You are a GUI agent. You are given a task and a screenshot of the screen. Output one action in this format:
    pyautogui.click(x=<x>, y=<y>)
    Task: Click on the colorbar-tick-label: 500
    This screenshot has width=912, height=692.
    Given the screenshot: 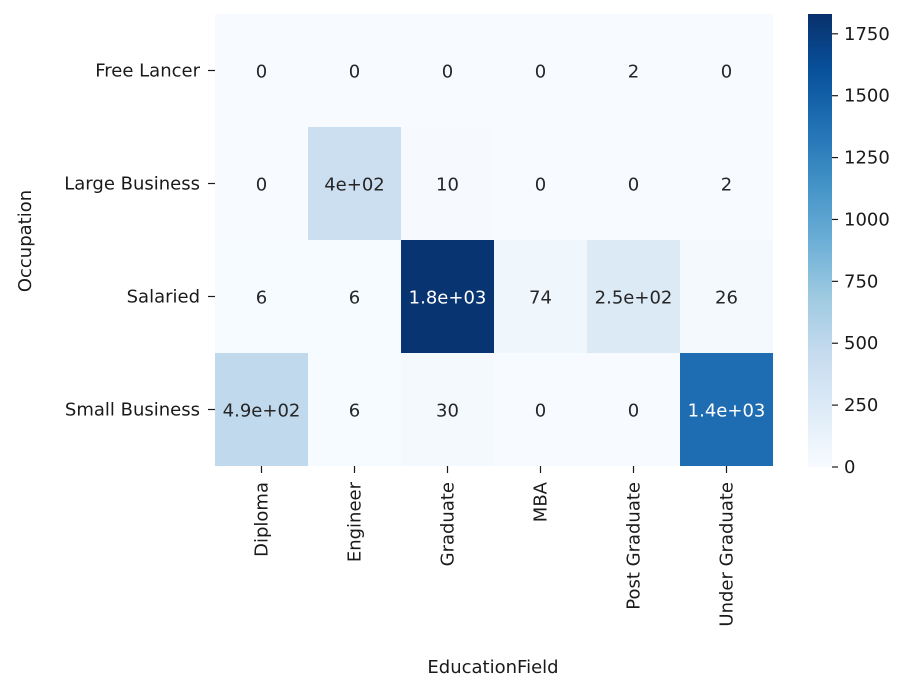 What is the action you would take?
    pyautogui.click(x=861, y=343)
    